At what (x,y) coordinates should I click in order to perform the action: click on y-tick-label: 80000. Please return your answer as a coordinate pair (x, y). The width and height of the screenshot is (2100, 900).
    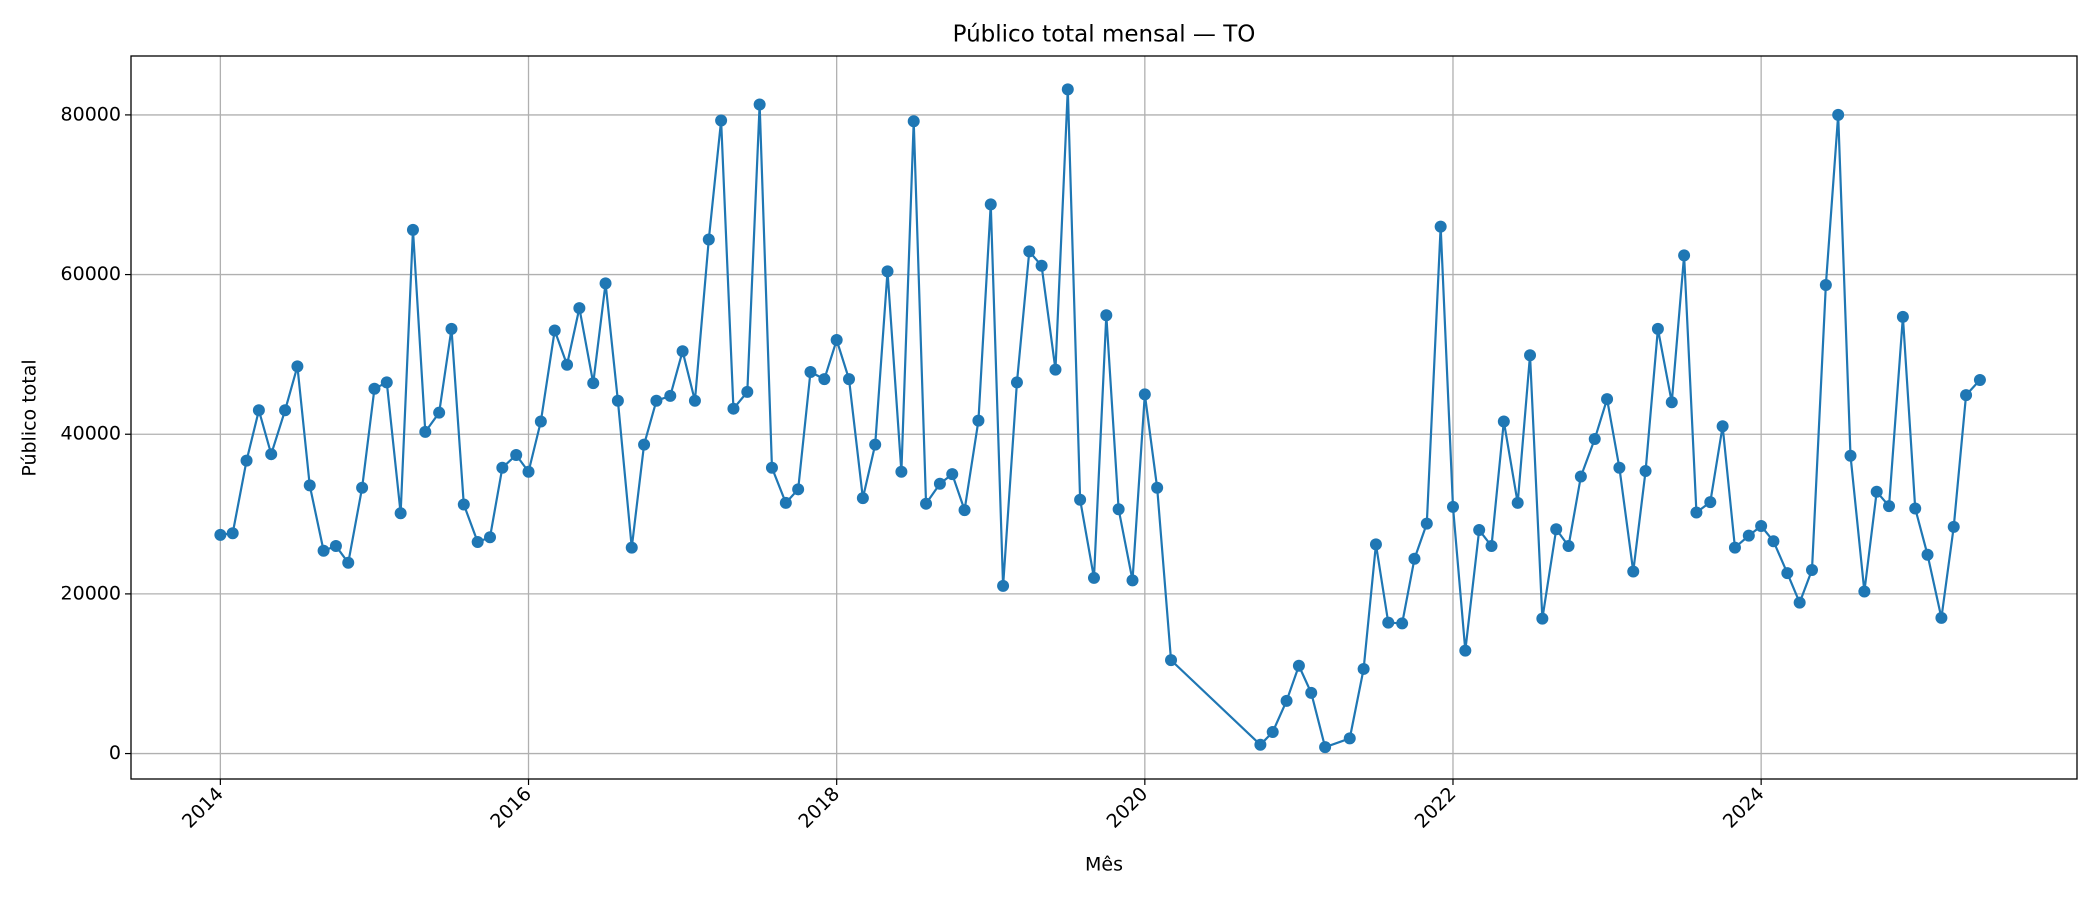
    Looking at the image, I should click on (91, 114).